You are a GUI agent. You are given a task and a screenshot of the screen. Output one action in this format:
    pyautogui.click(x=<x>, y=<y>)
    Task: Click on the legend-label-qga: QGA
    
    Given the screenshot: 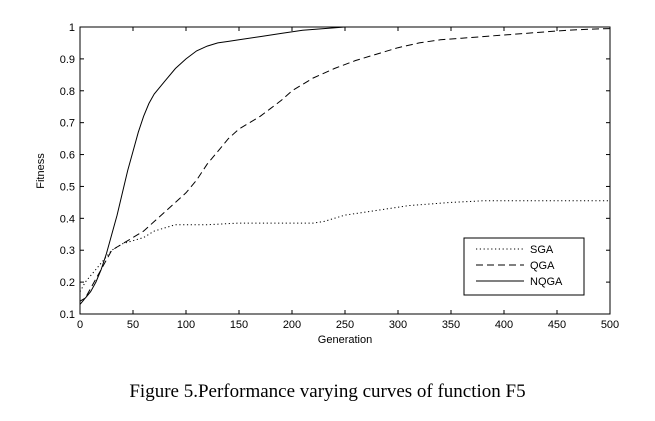 What is the action you would take?
    pyautogui.click(x=542, y=266)
    